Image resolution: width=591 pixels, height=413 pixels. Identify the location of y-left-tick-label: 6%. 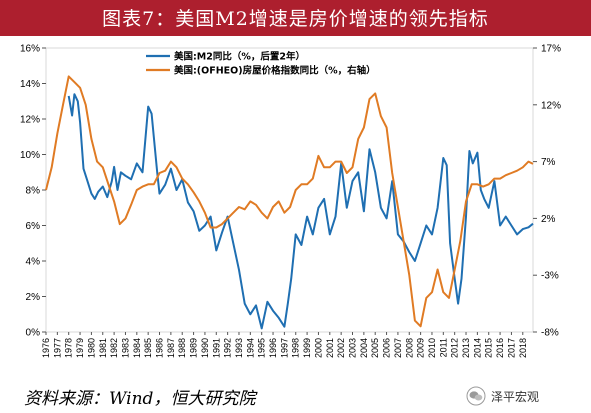
(33, 226).